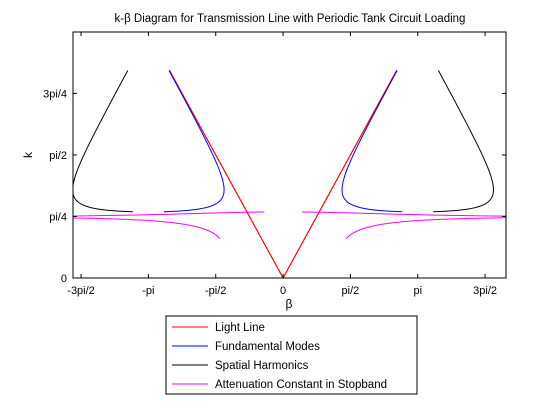 The image size is (560, 420). Describe the element at coordinates (215, 291) in the screenshot. I see `x-tick-label-2: -pi/2` at that location.